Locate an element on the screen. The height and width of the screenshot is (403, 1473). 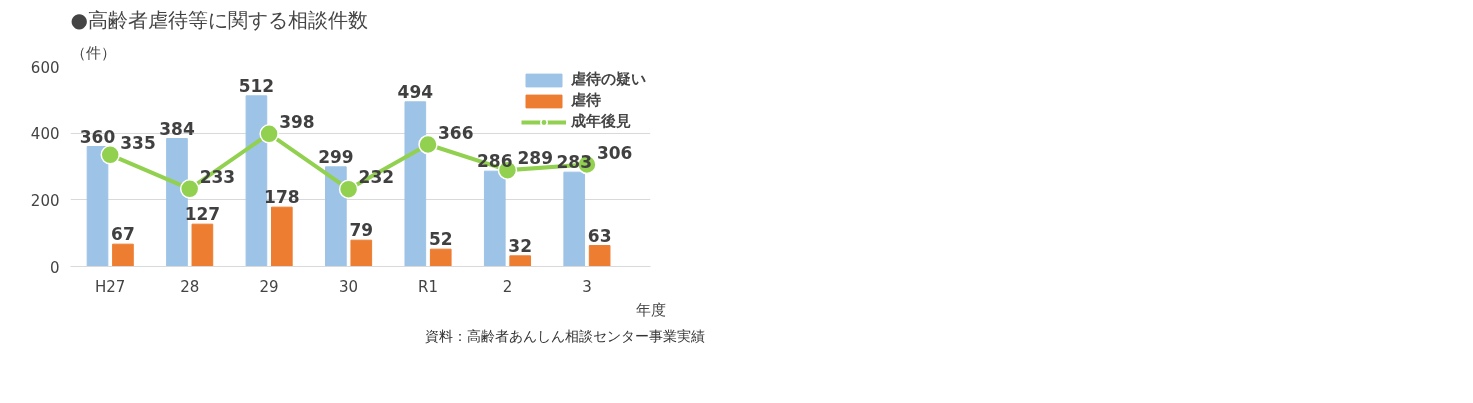
data-label: 384 is located at coordinates (177, 128).